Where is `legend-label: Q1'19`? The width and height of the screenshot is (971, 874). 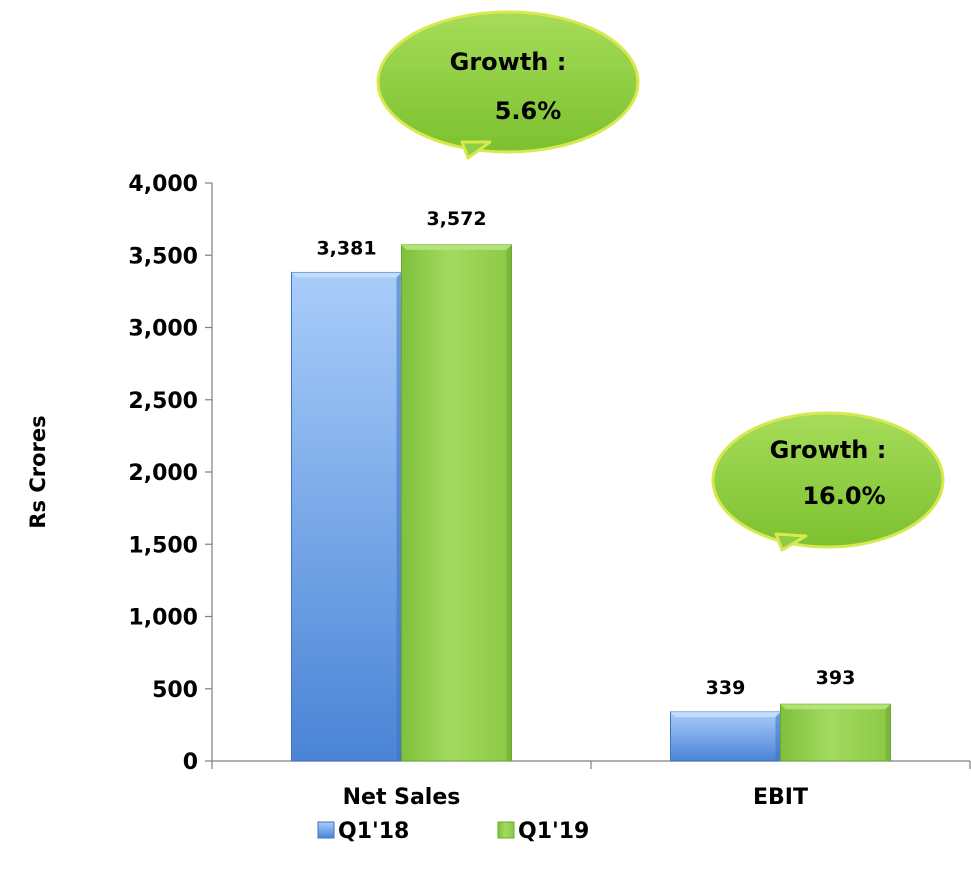 legend-label: Q1'19 is located at coordinates (553, 831).